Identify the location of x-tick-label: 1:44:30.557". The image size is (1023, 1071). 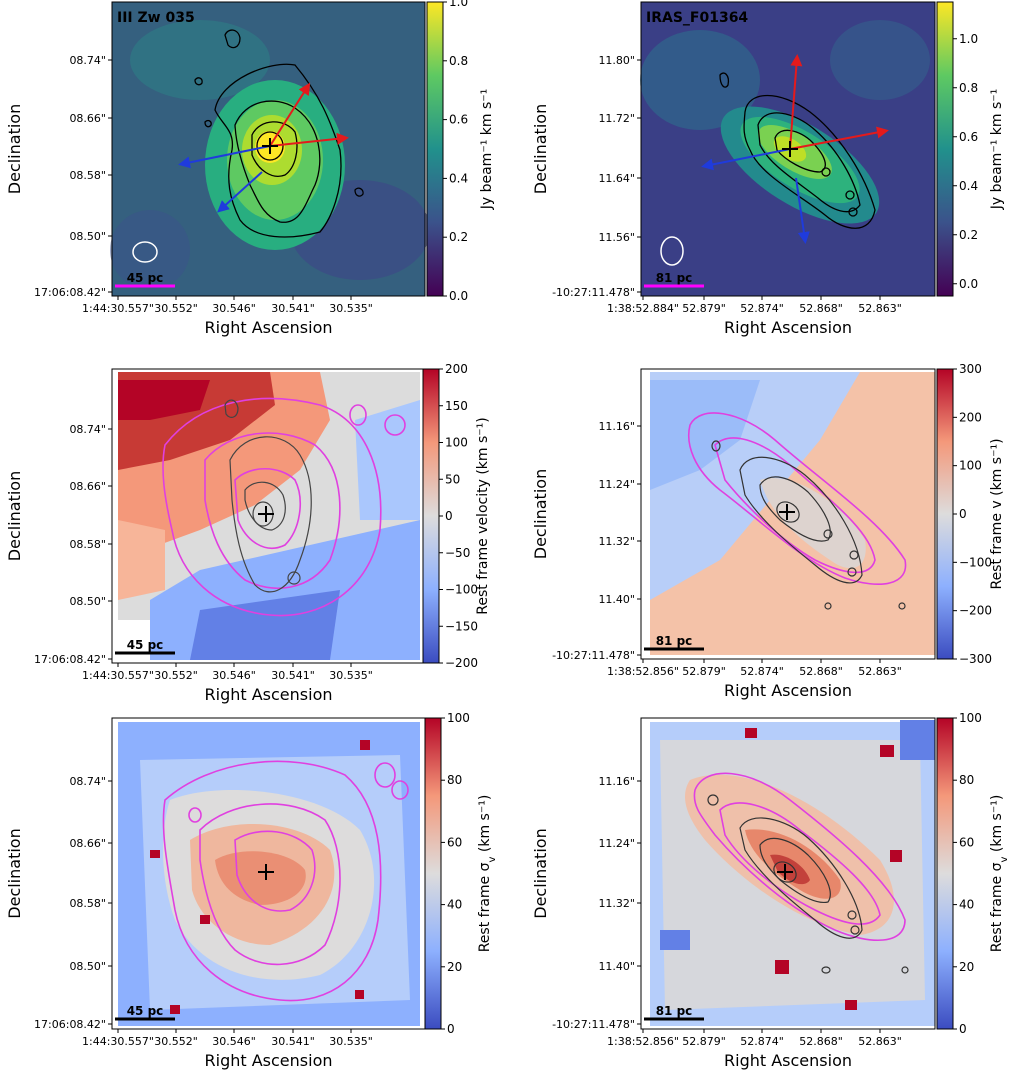
(118, 308).